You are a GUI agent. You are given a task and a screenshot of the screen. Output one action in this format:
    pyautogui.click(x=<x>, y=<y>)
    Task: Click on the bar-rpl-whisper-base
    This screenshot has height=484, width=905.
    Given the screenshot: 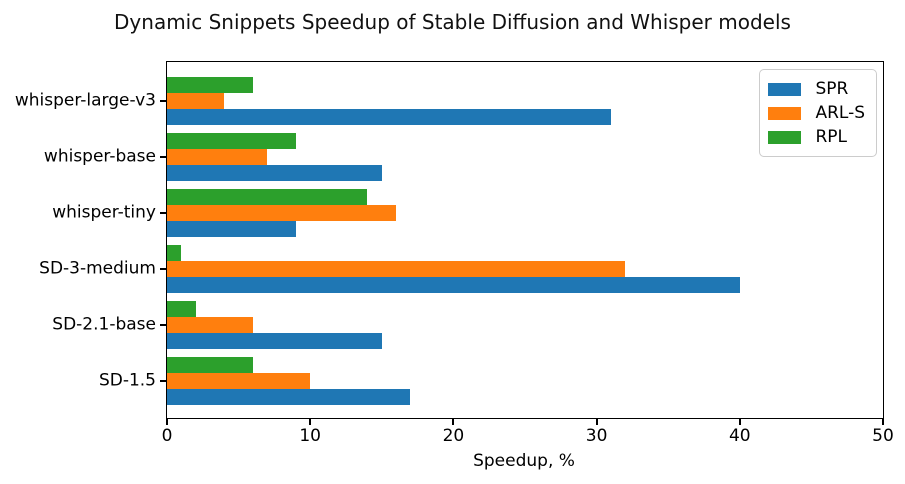 What is the action you would take?
    pyautogui.click(x=231, y=140)
    